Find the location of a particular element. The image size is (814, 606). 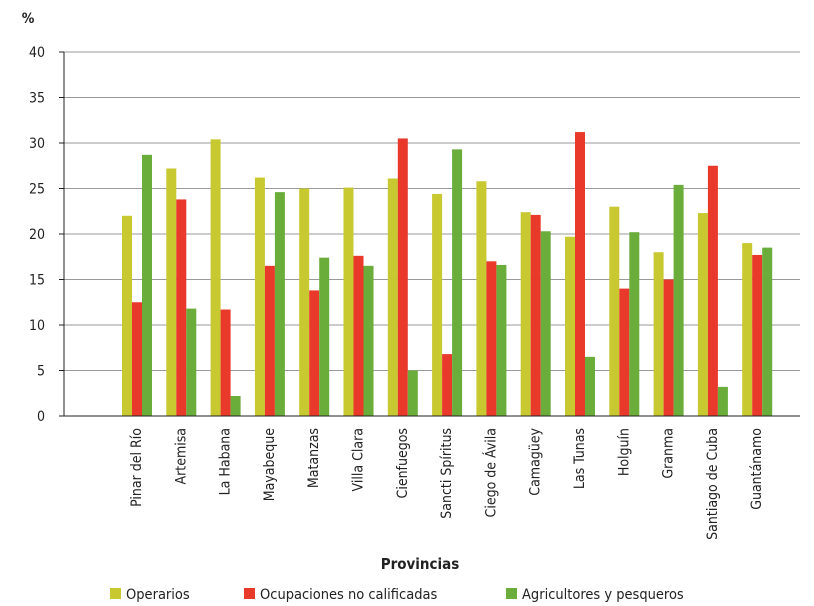

category-label: Camagüey is located at coordinates (536, 461).